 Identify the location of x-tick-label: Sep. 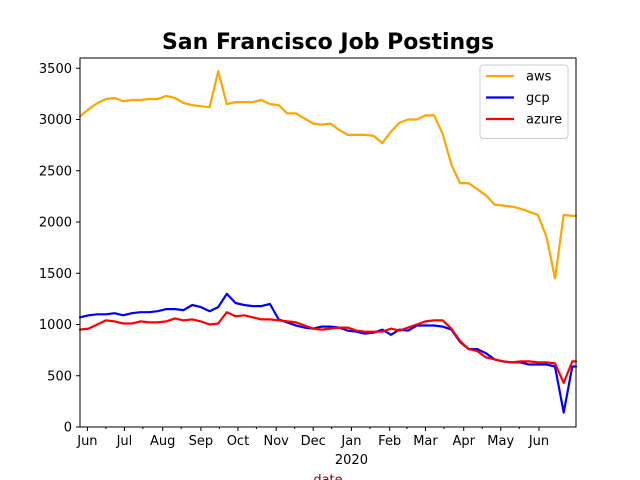
(201, 441).